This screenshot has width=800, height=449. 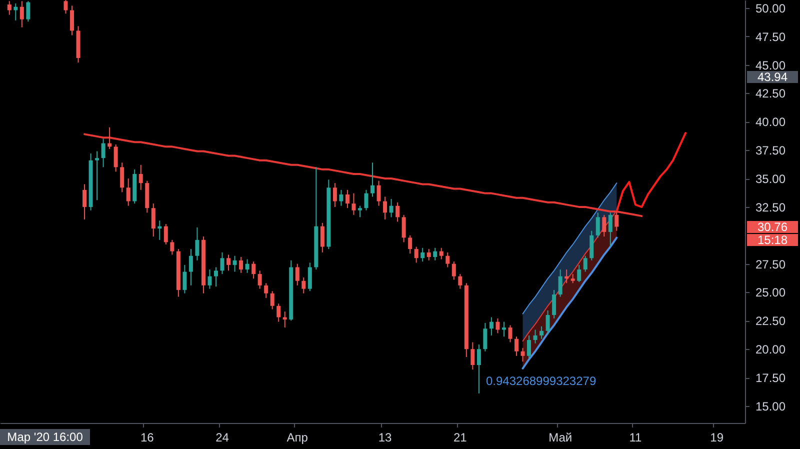 I want to click on annotation: 0.943268999323279, so click(x=541, y=381).